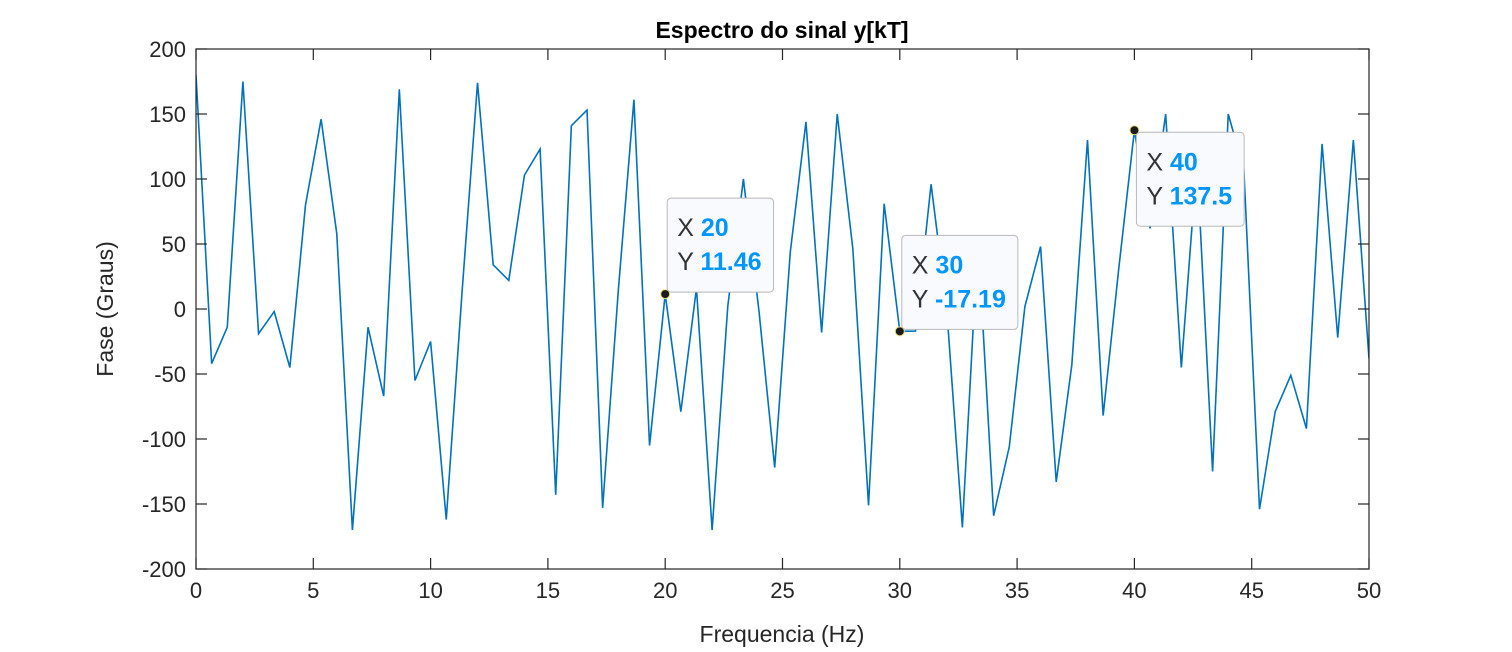 Image resolution: width=1512 pixels, height=652 pixels. I want to click on y-tick-label: 0, so click(180, 309).